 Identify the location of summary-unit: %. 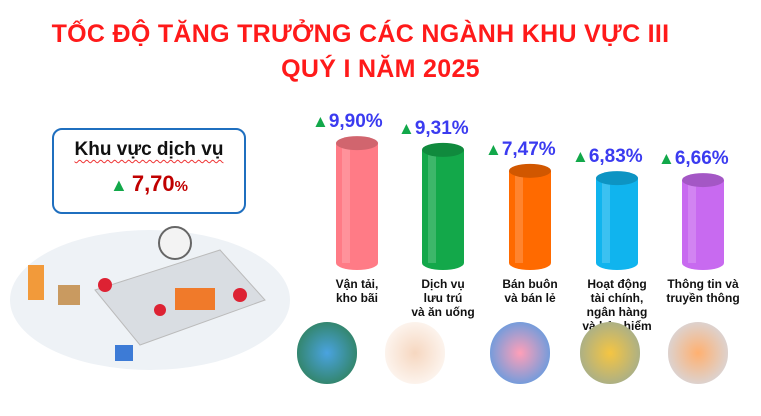
(181, 186).